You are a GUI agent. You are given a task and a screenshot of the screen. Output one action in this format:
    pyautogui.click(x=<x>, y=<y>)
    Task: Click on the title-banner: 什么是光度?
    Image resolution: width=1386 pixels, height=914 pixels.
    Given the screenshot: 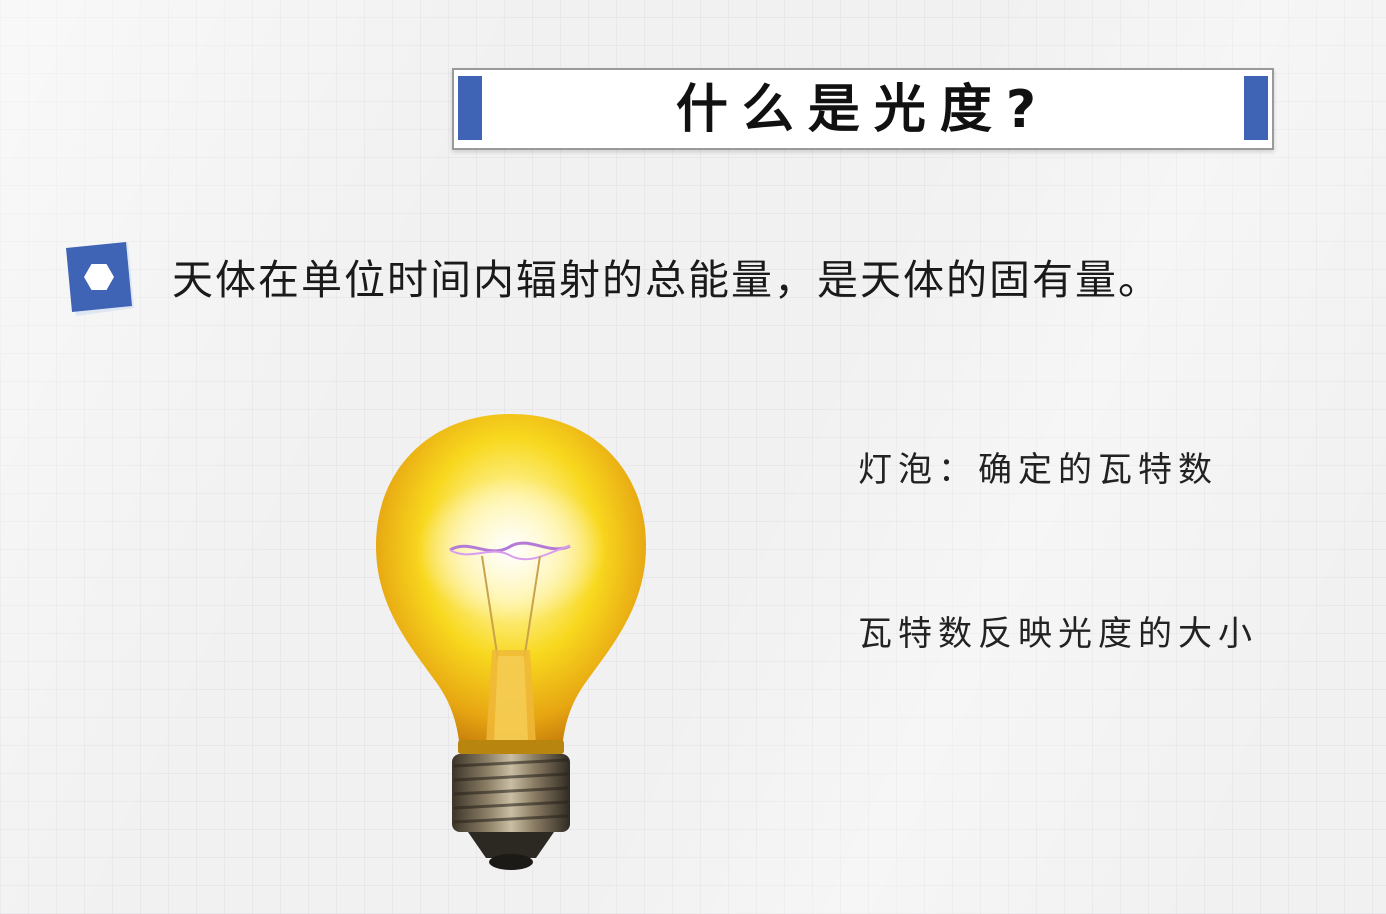 What is the action you would take?
    pyautogui.click(x=863, y=109)
    